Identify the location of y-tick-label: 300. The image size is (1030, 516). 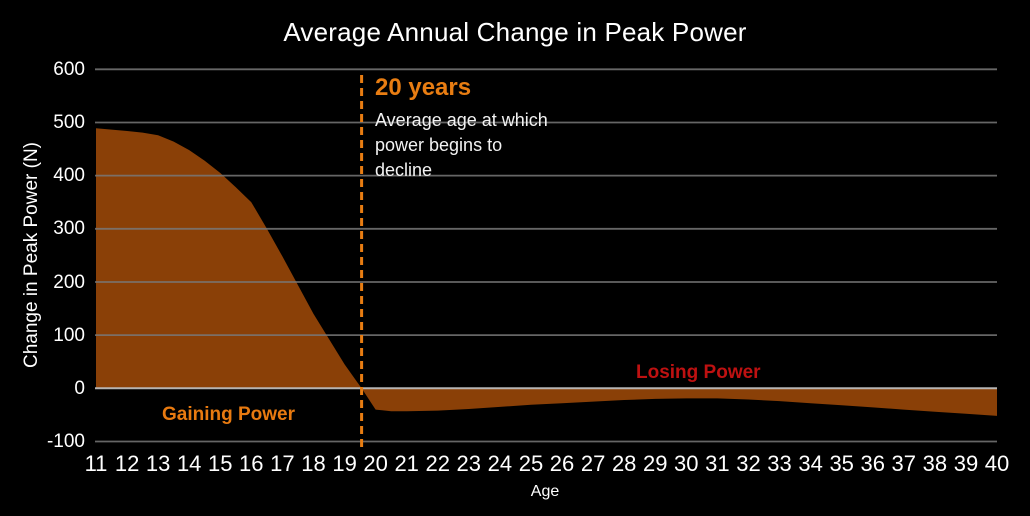
(69, 229).